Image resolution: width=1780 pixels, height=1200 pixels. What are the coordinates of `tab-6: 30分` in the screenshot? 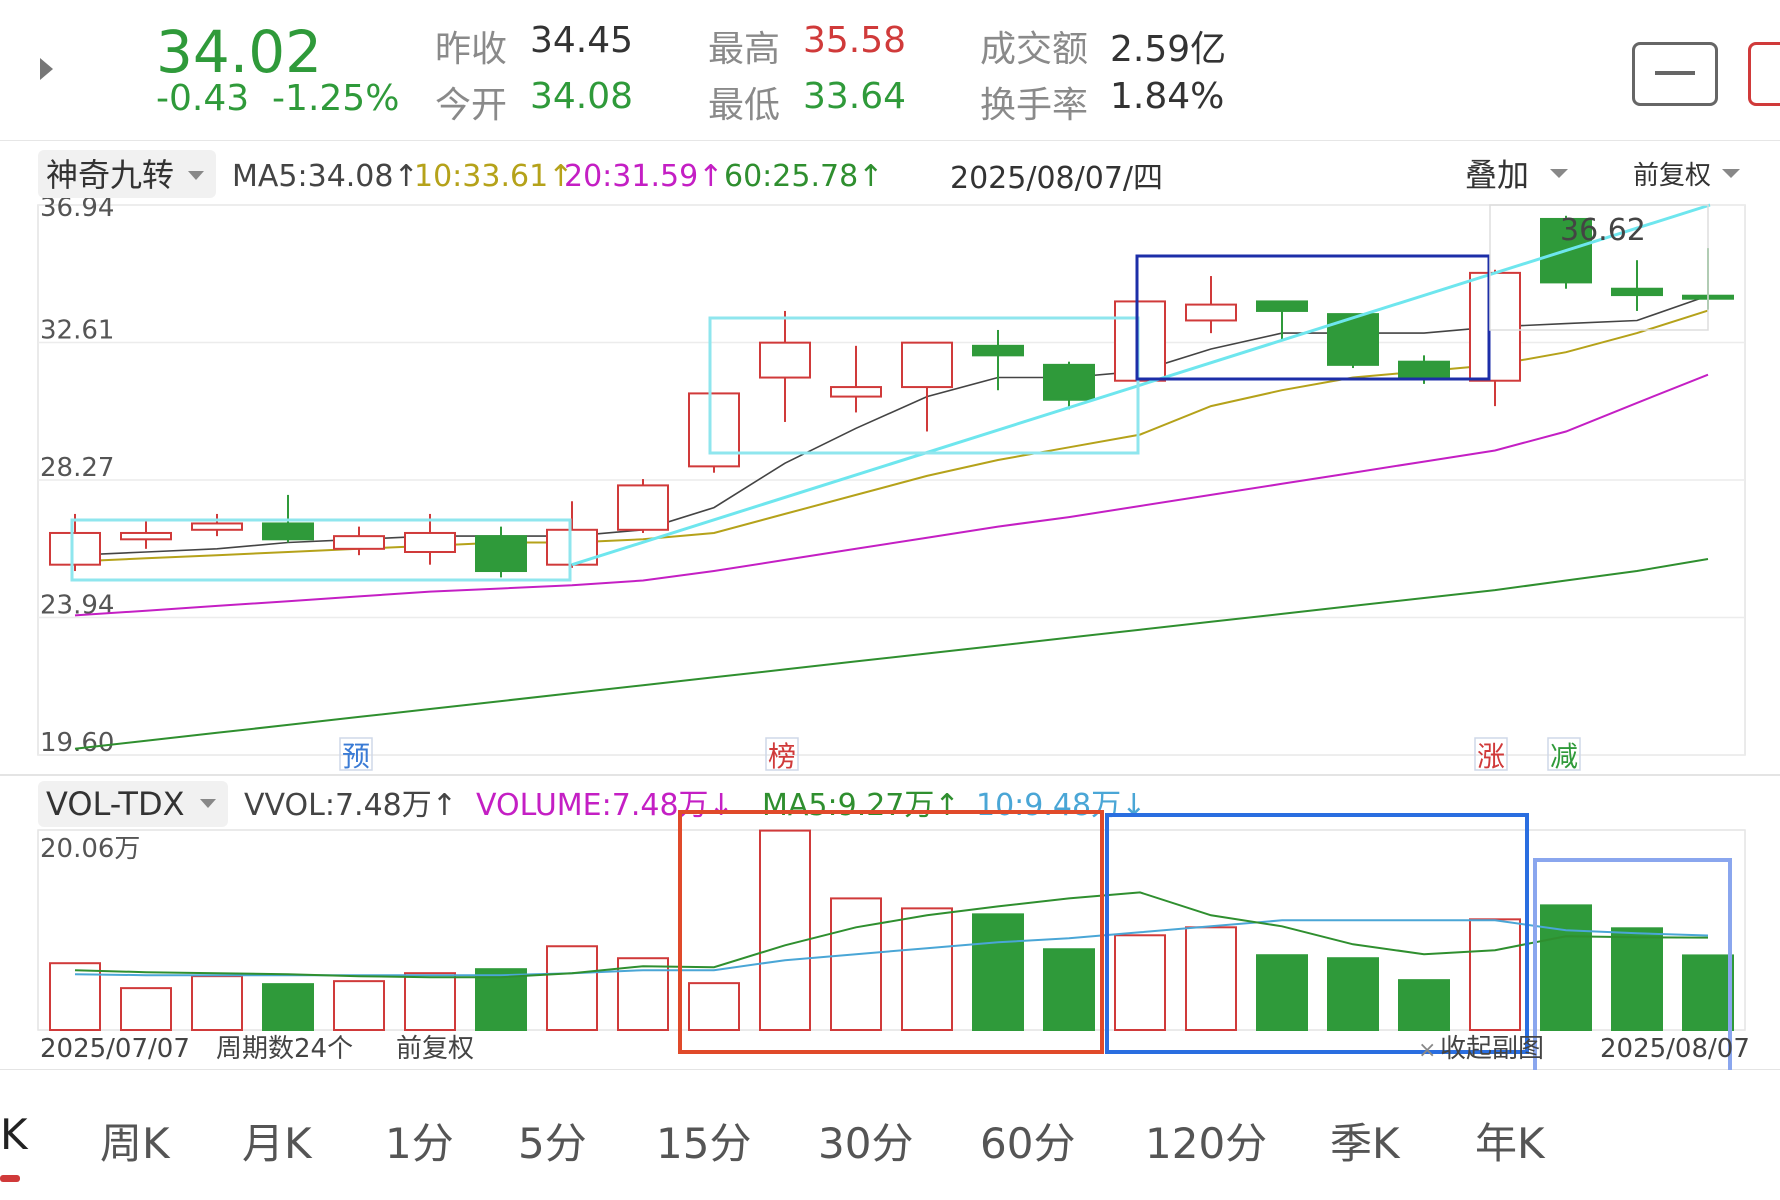 It's located at (866, 1143).